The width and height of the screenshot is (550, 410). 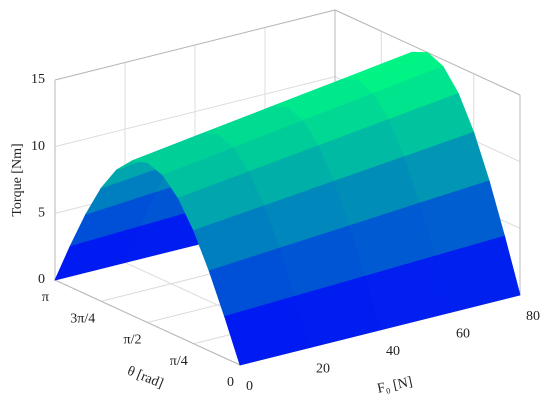 I want to click on z-axis-label: Torque [Nm], so click(x=17, y=179).